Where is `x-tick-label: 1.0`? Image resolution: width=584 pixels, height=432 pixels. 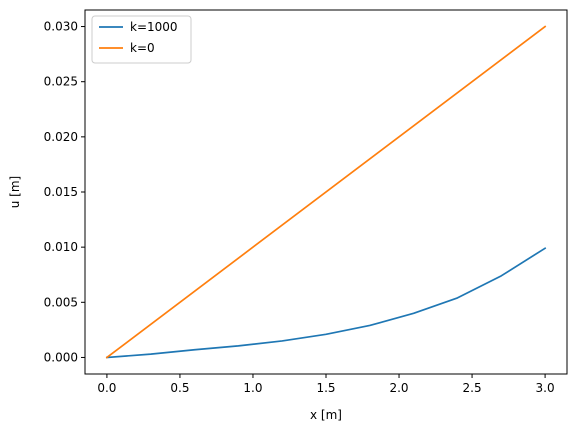 x-tick-label: 1.0 is located at coordinates (252, 388).